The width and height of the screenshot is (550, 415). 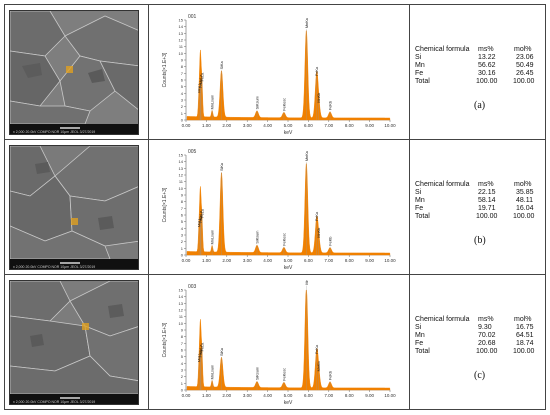 What do you see at coordinates (524, 200) in the screenshot?
I see `table-cell: 48.11` at bounding box center [524, 200].